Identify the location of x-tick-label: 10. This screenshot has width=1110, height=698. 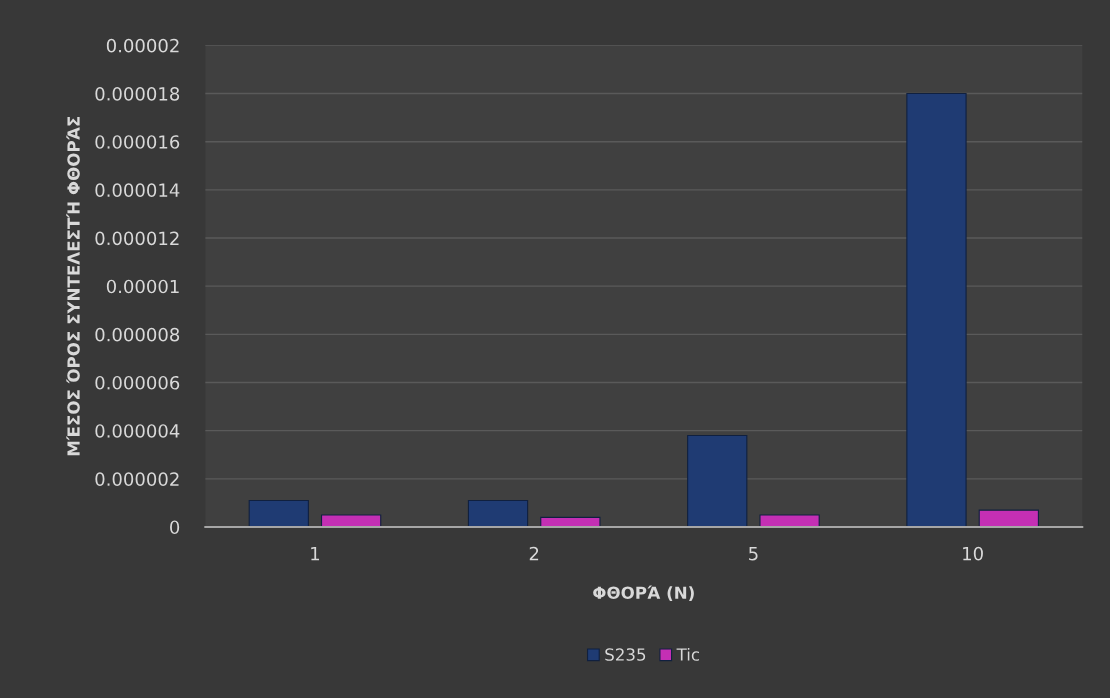
(973, 553).